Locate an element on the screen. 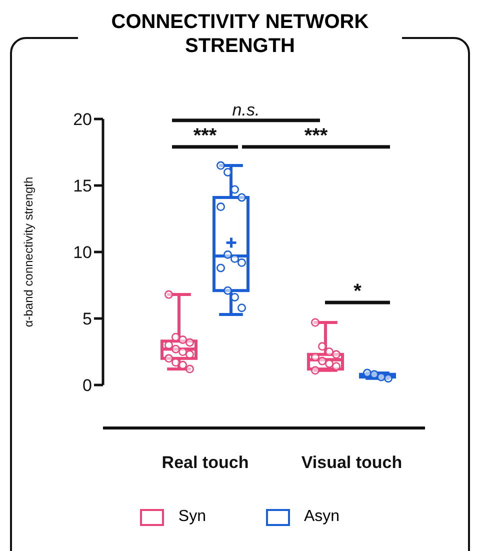  y-tick-label: 20 is located at coordinates (82, 120).